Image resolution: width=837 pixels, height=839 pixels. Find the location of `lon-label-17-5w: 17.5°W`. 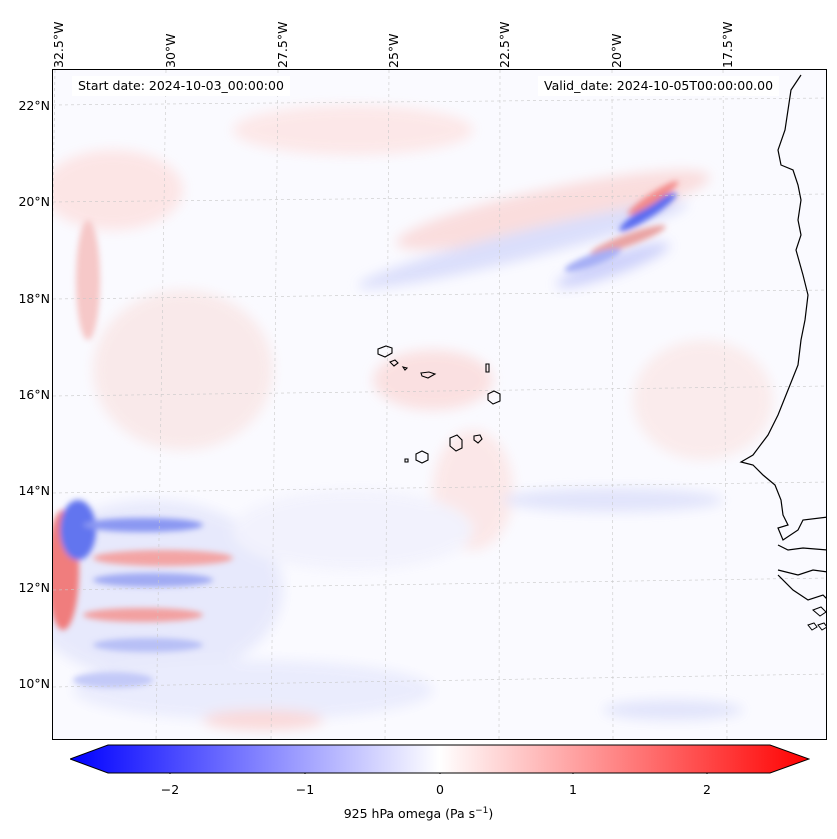

lon-label-17-5w: 17.5°W is located at coordinates (727, 44).